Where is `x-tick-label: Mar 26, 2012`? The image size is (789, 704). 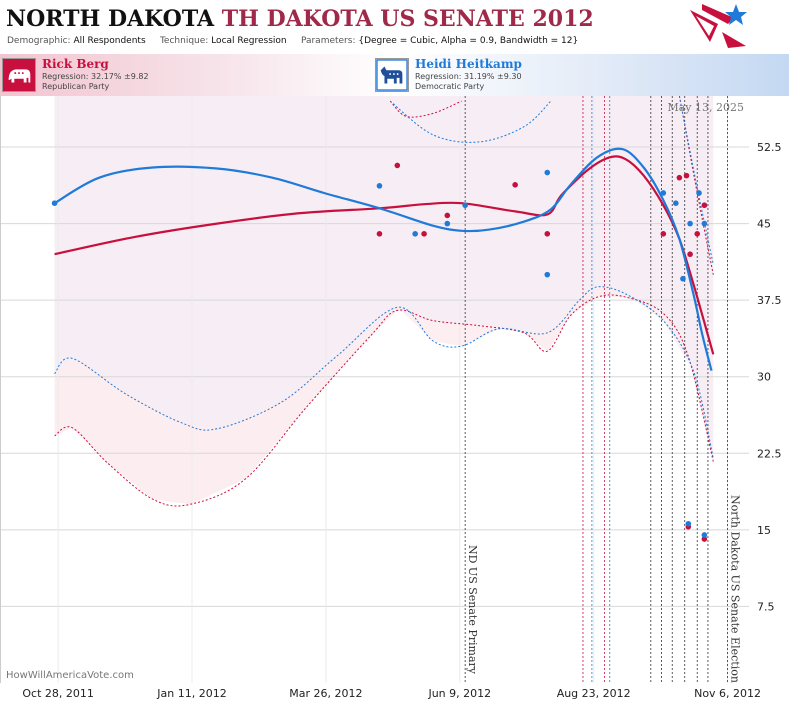 x-tick-label: Mar 26, 2012 is located at coordinates (325, 693).